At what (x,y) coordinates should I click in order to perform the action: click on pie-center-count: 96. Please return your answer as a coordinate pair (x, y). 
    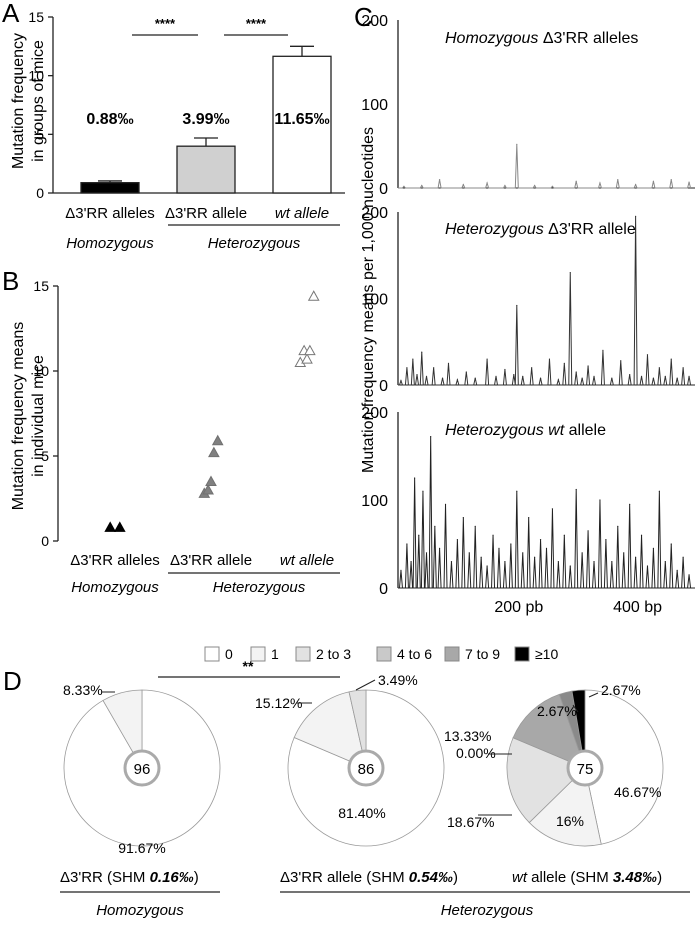
    Looking at the image, I should click on (142, 769).